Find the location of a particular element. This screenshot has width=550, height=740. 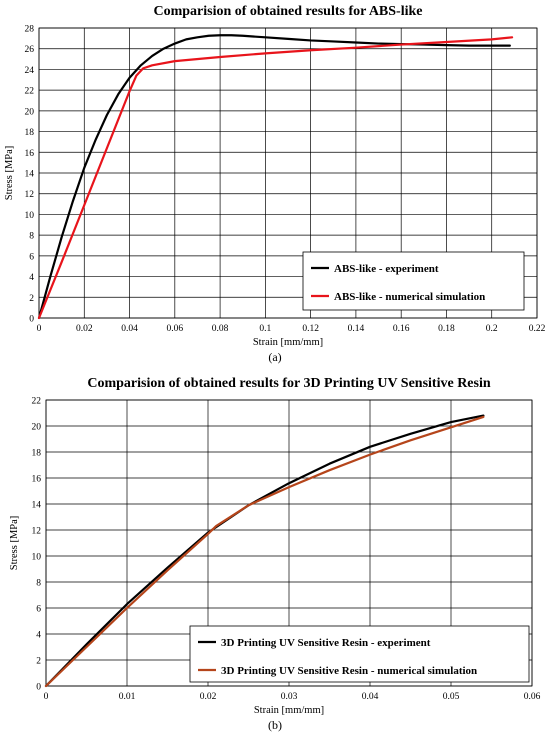

y-tick-label: 26 is located at coordinates (30, 50).